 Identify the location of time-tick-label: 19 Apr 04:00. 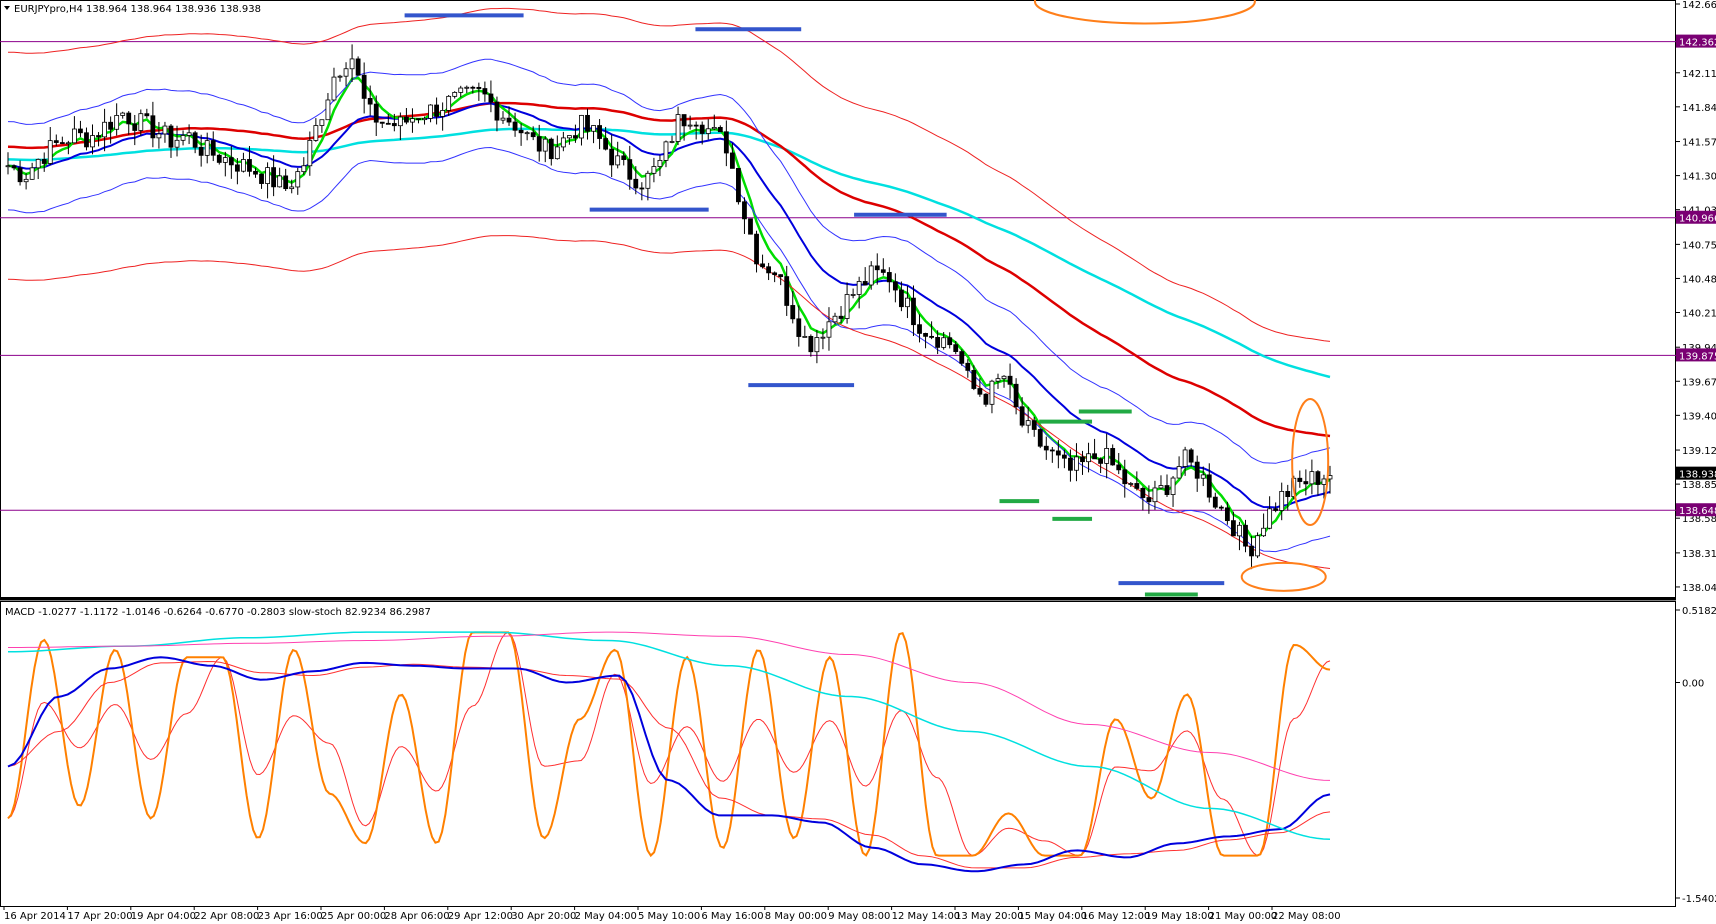
(163, 916).